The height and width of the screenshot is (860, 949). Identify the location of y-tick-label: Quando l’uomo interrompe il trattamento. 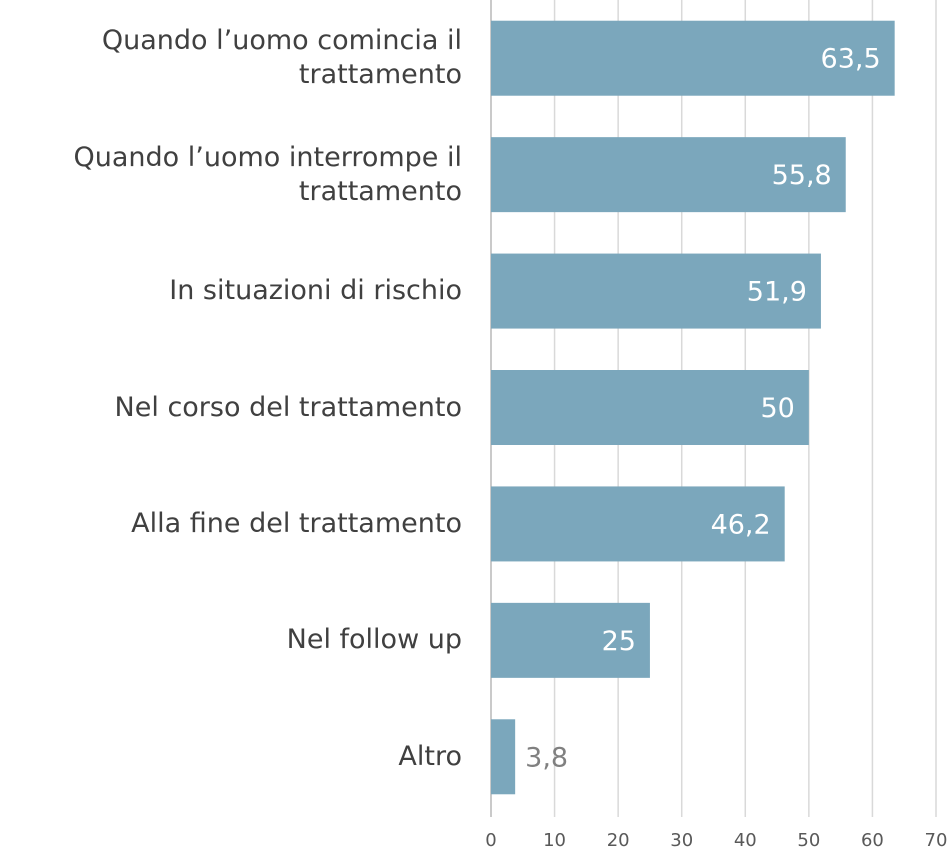
(267, 174).